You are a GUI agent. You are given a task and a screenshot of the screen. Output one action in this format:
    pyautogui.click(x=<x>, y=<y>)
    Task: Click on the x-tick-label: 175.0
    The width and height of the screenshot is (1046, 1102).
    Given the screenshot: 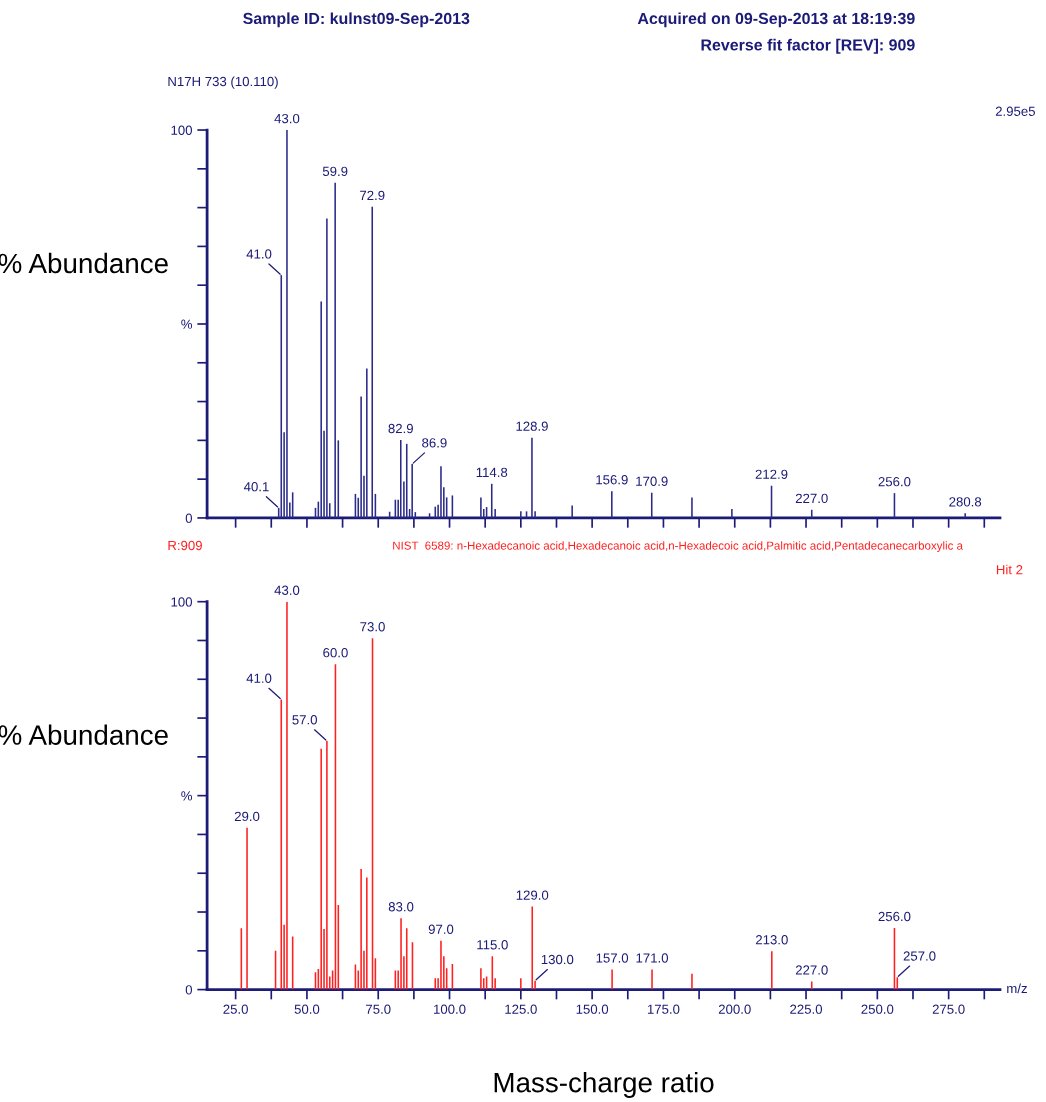 What is the action you would take?
    pyautogui.click(x=663, y=1009)
    